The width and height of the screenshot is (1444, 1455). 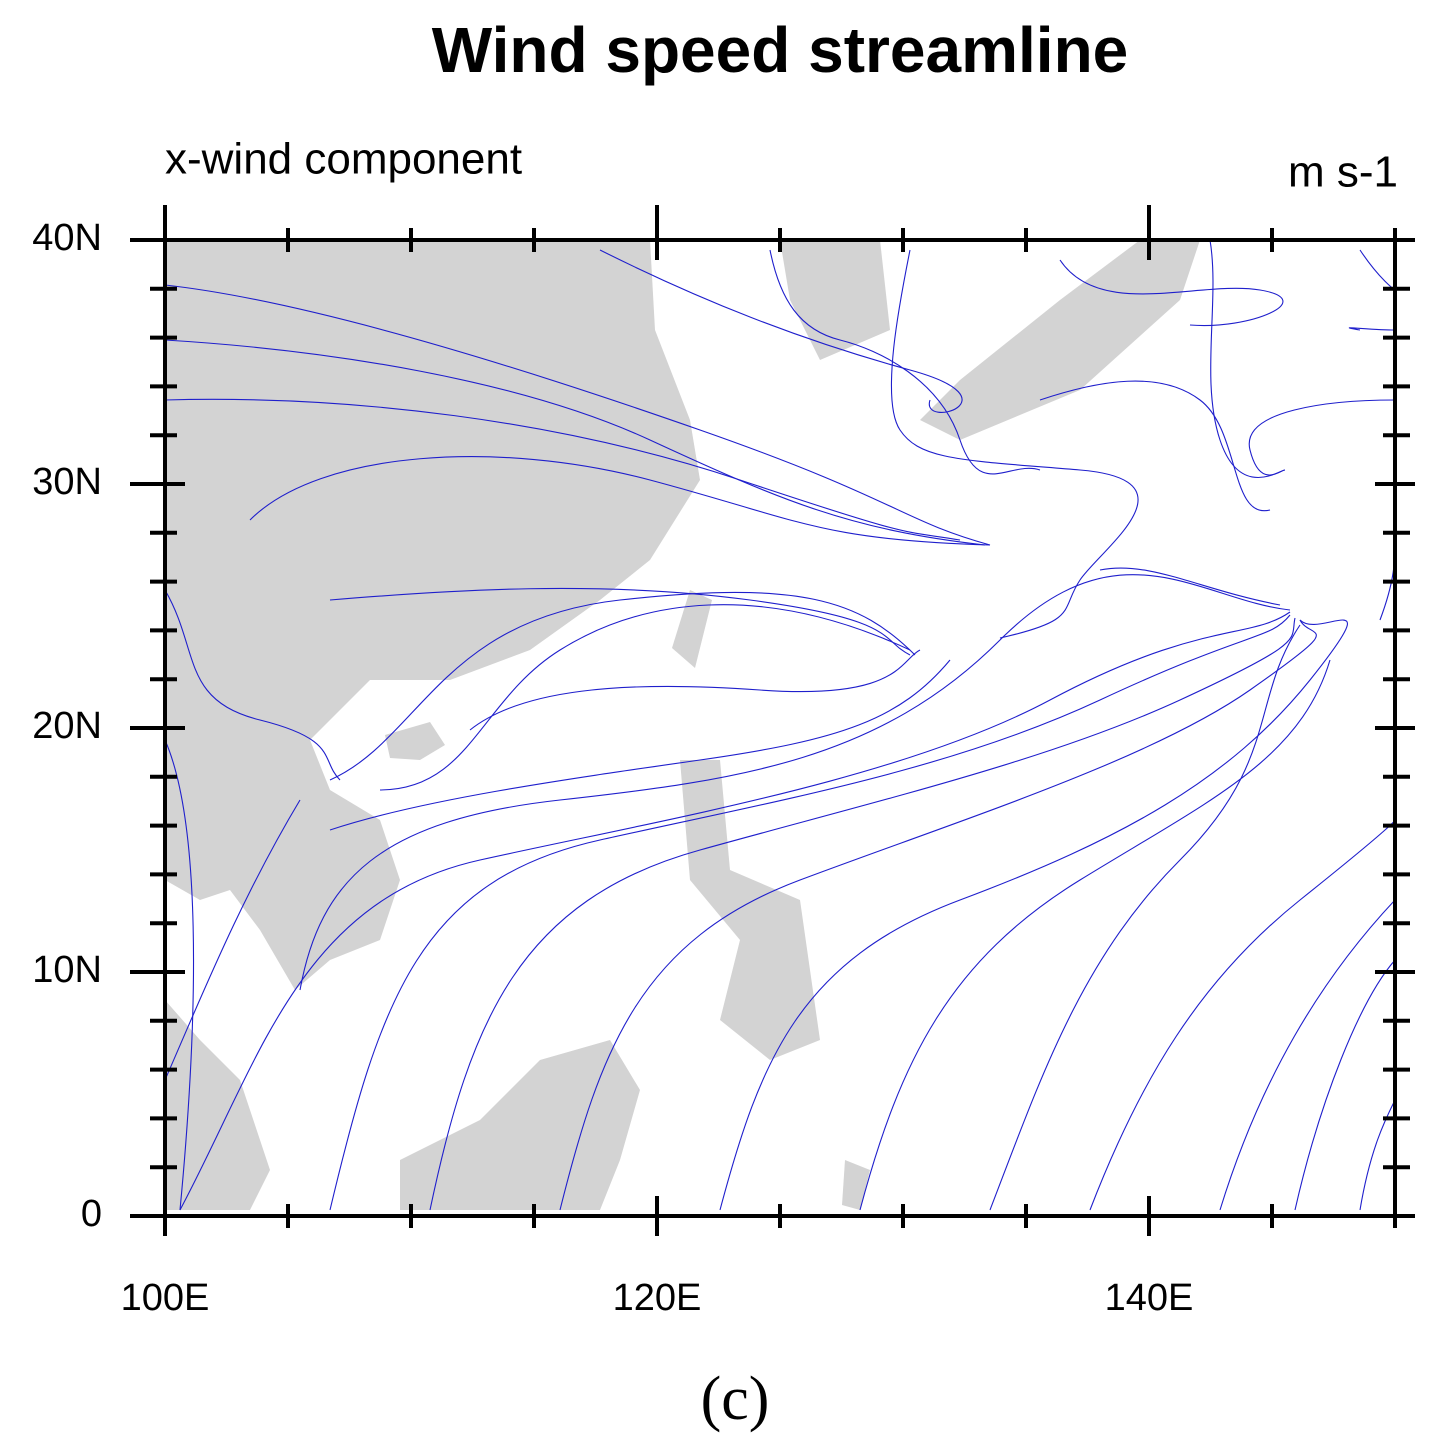 I want to click on y-tick-label: 10N, so click(x=67, y=970).